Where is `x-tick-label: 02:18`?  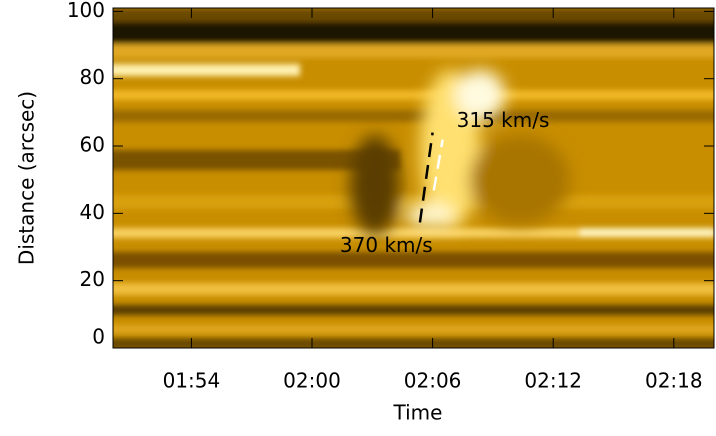
x-tick-label: 02:18 is located at coordinates (674, 381).